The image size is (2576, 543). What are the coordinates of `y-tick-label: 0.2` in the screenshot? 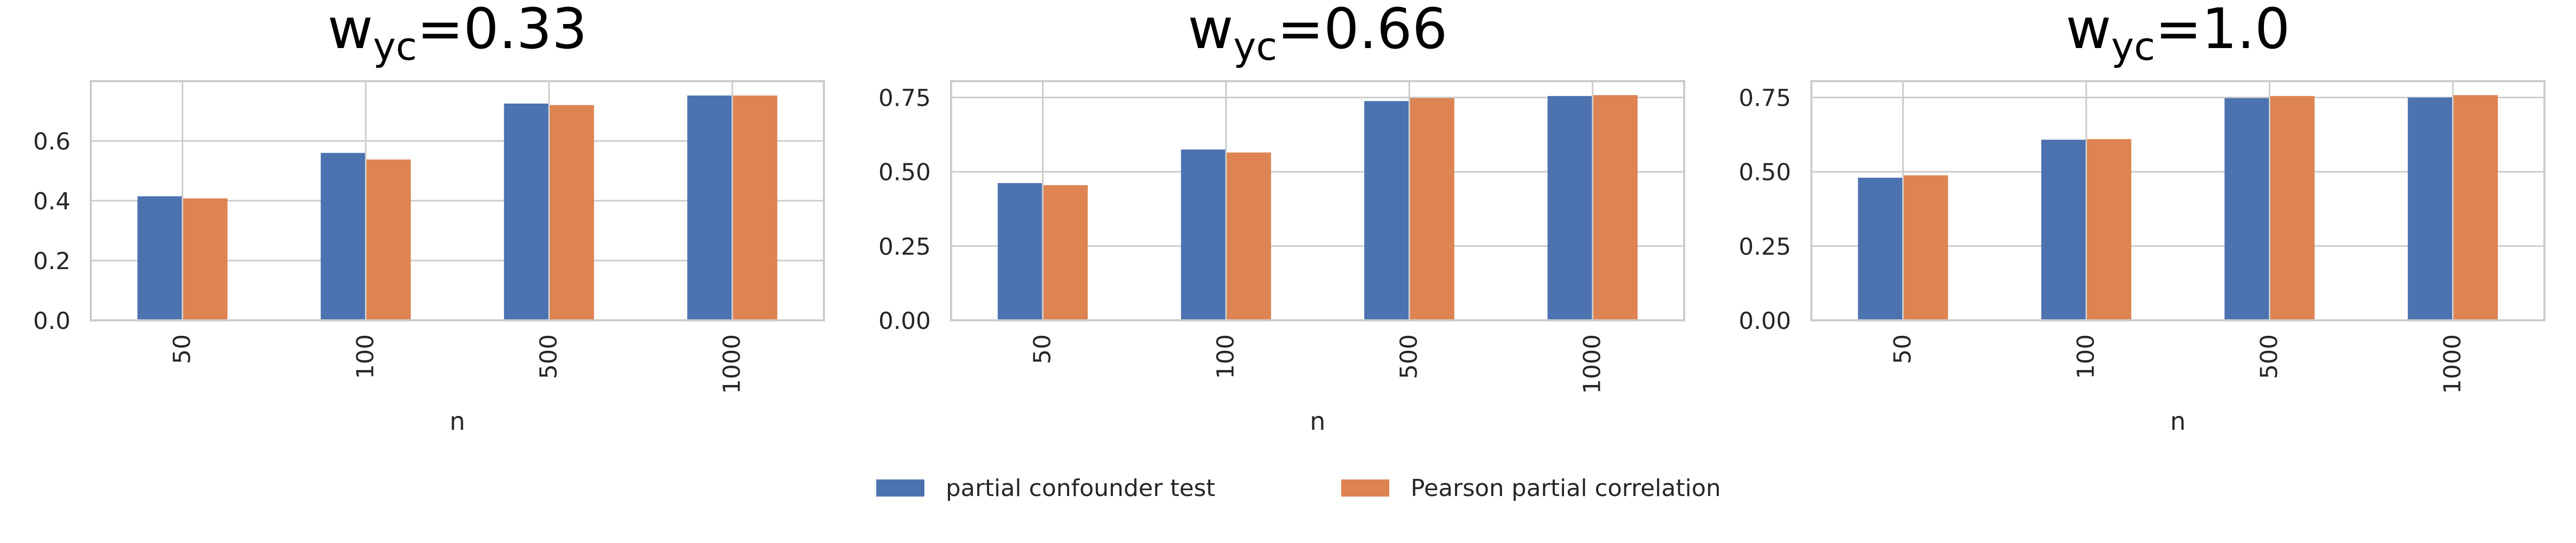 It's located at (52, 261).